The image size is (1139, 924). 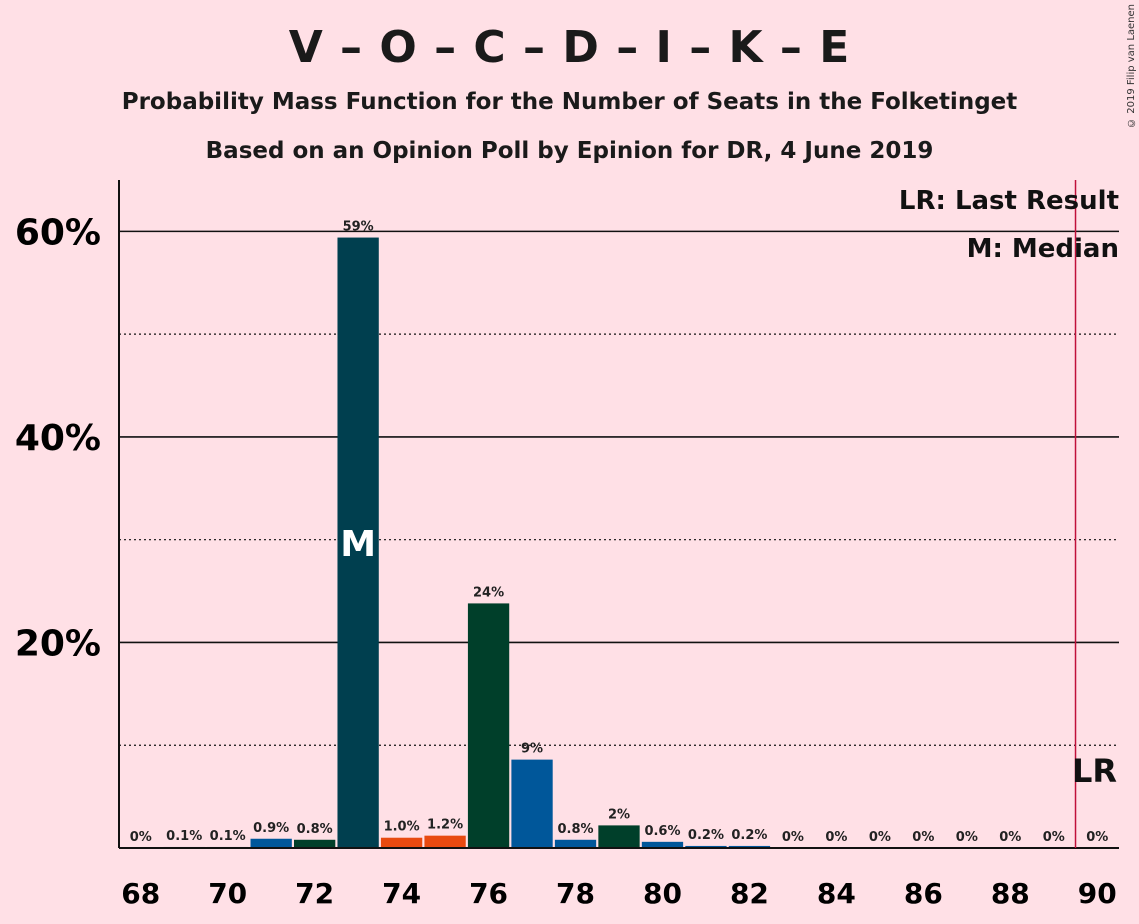 I want to click on bar-label-seat-70: 0.1%, so click(x=228, y=836).